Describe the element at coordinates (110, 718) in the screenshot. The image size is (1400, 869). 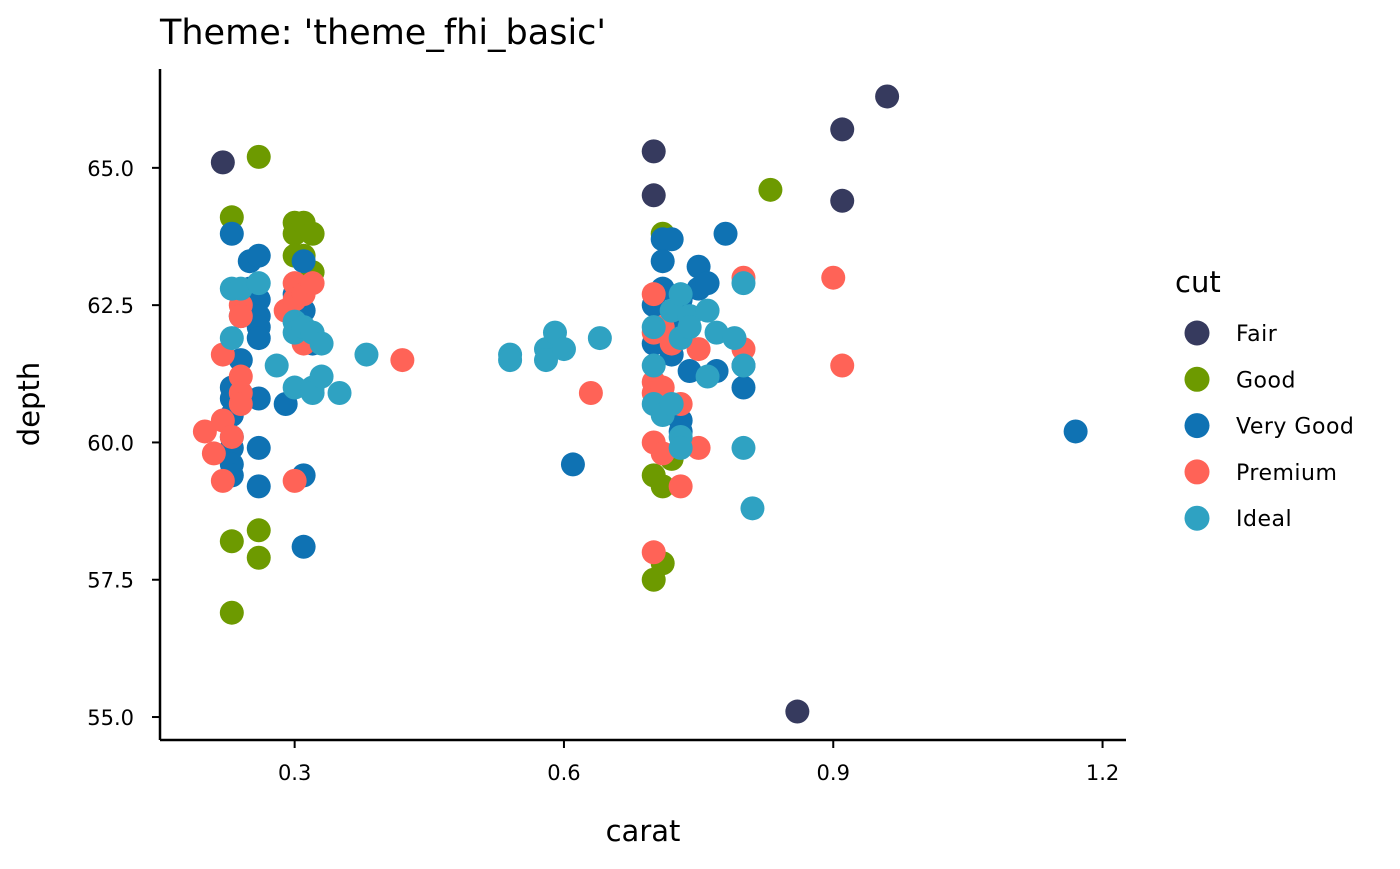
I see `y-tick-label: 55.0` at that location.